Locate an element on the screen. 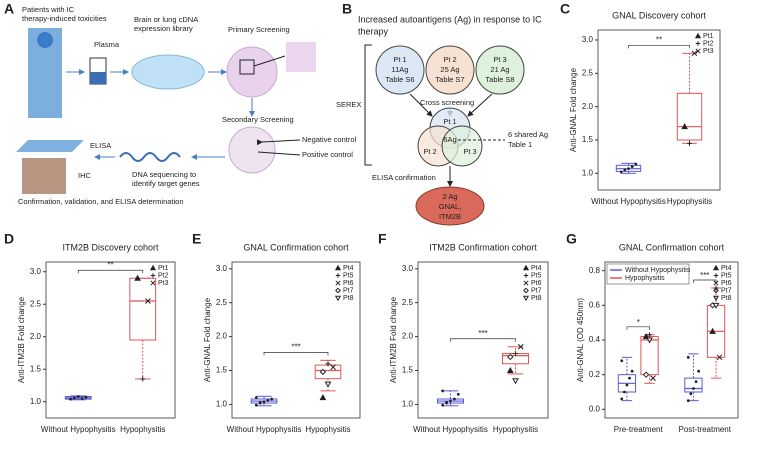 The width and height of the screenshot is (757, 450). inset-box is located at coordinates (247, 67).